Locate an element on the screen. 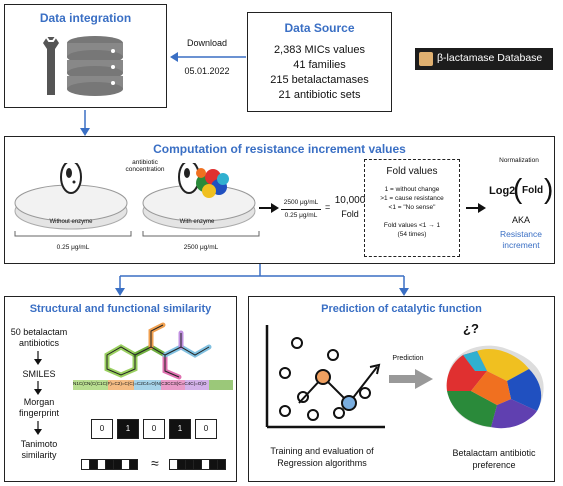  database-badge: β-lactamase Database is located at coordinates (484, 59).